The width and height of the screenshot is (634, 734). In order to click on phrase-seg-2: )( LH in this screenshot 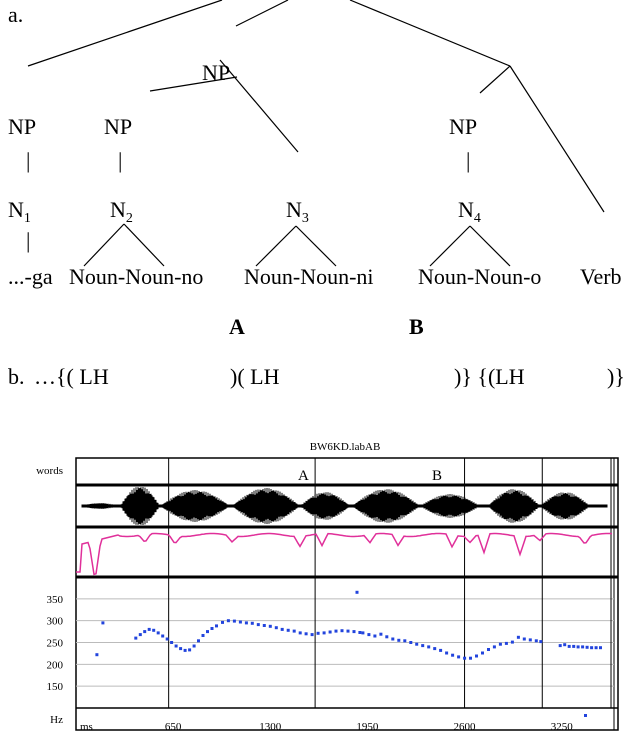, I will do `click(255, 376)`.